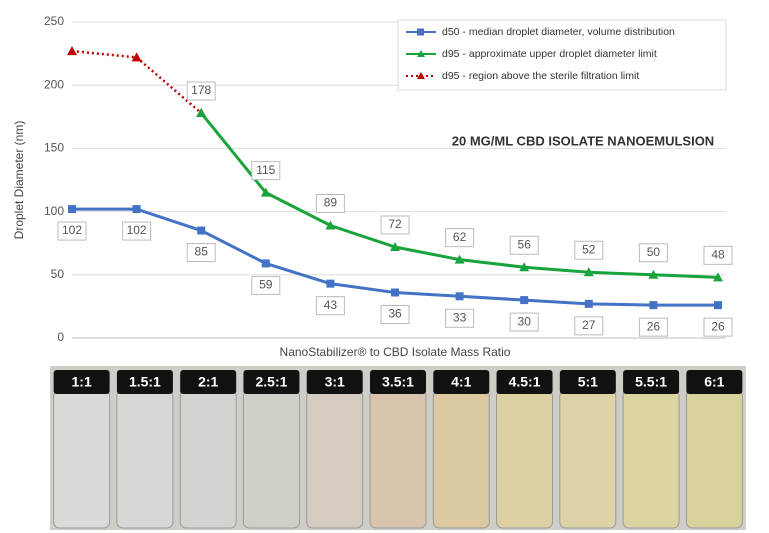  I want to click on y-tick-label: 150, so click(54, 148).